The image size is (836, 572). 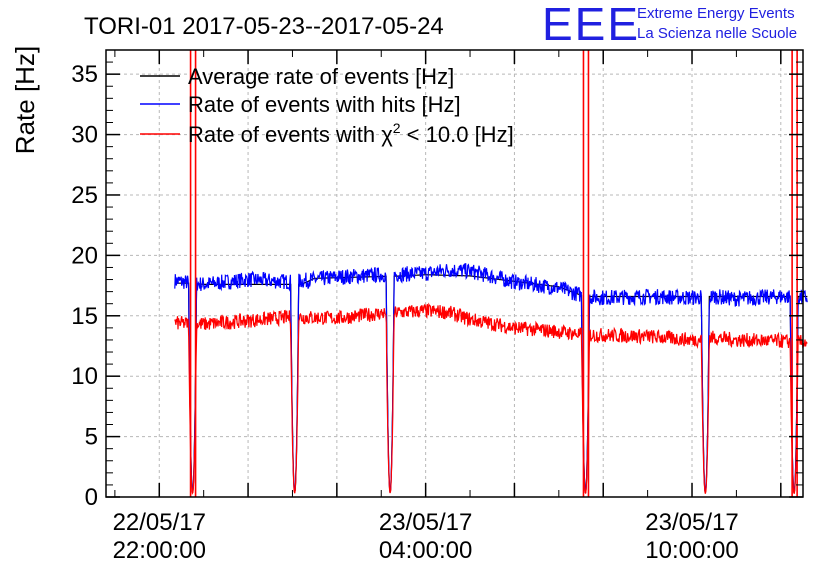 I want to click on y-tick-label: 20, so click(x=84, y=255).